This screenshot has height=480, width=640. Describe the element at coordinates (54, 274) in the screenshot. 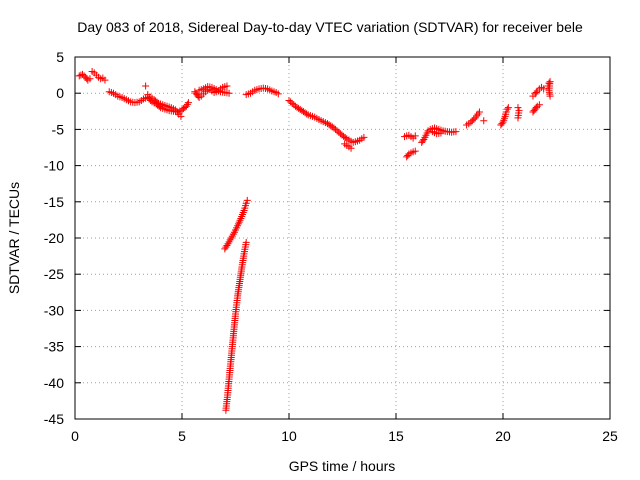

I see `y-tick-label: -25` at that location.